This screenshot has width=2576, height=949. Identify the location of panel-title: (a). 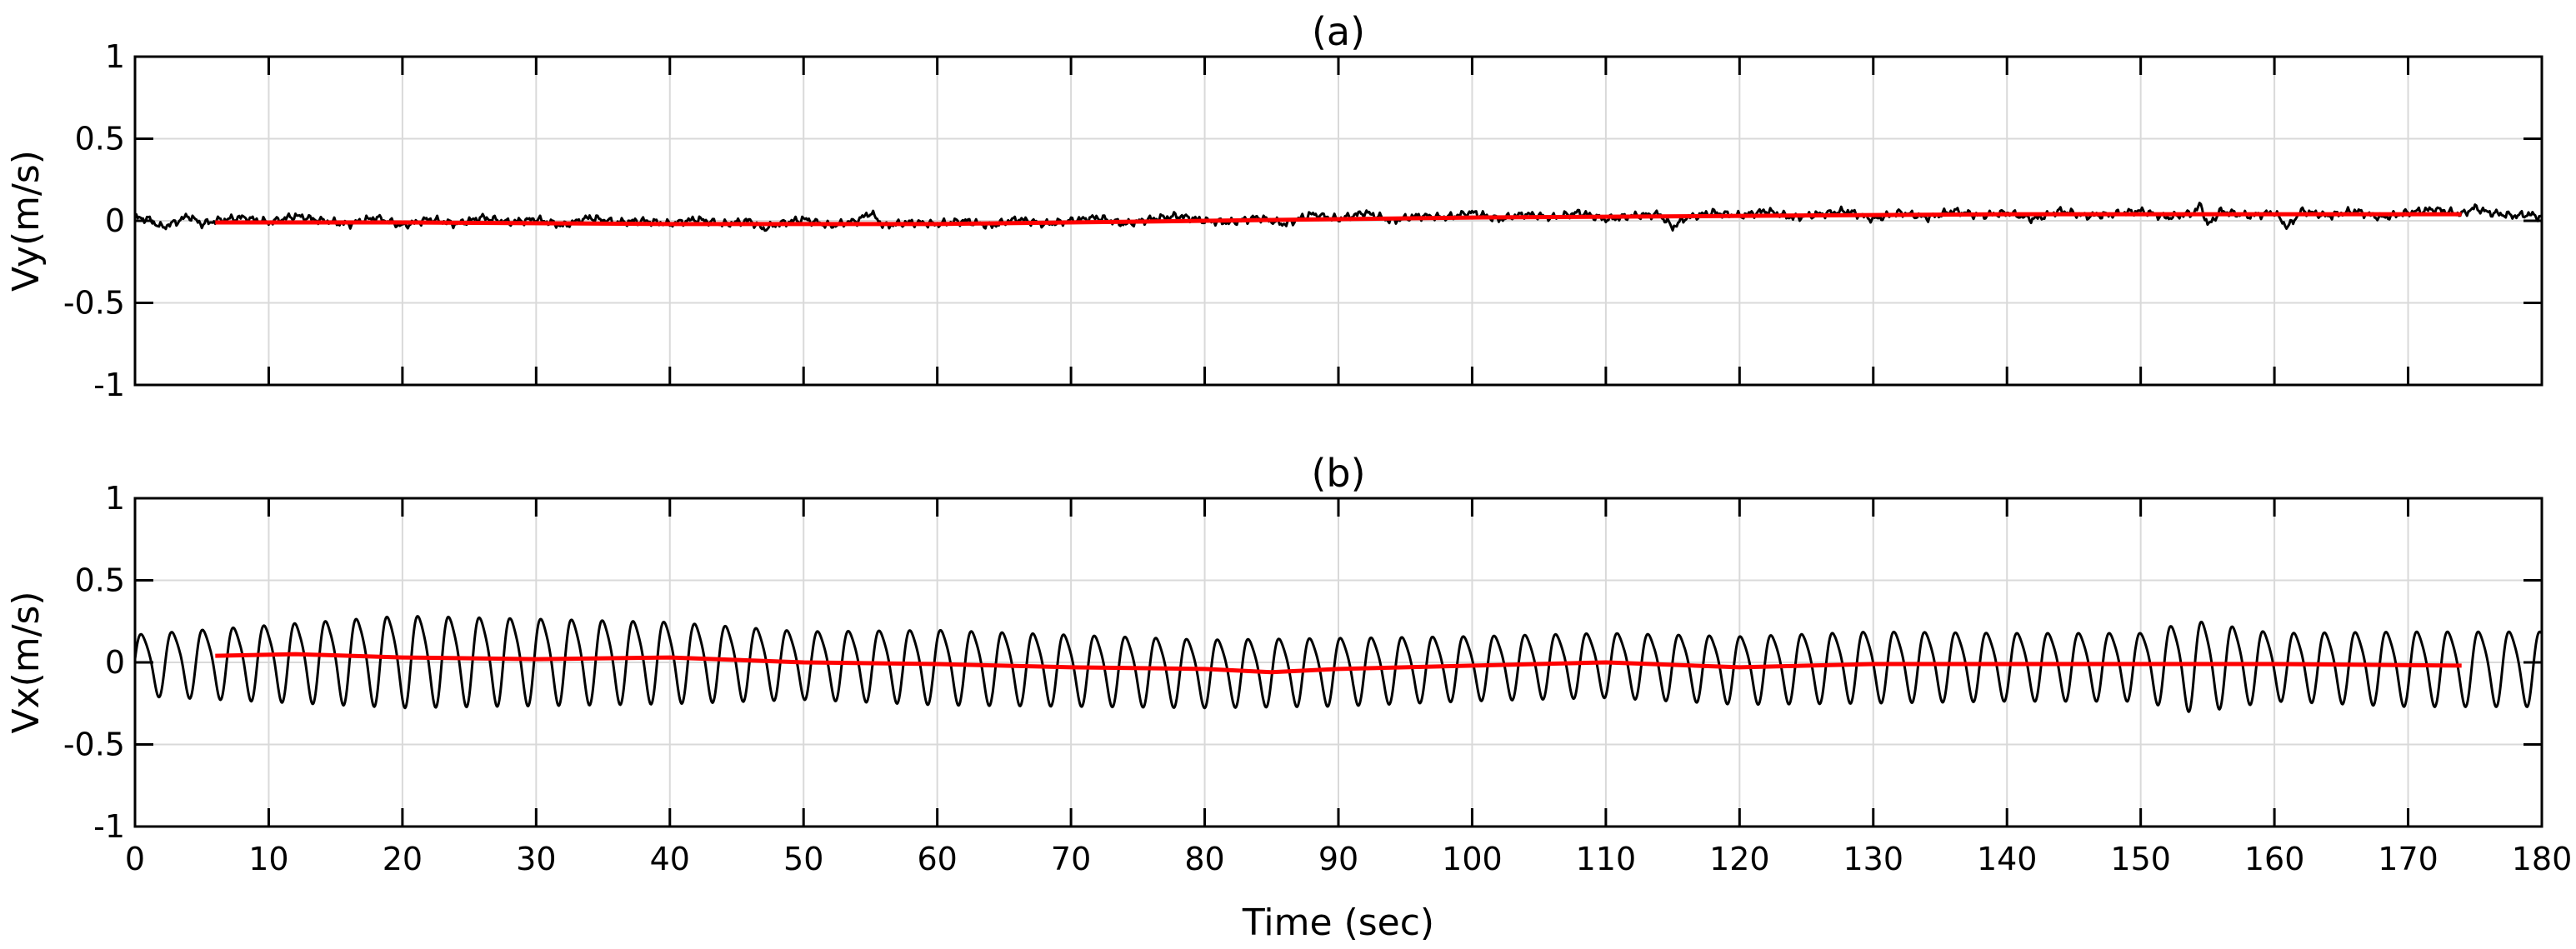
(1338, 32).